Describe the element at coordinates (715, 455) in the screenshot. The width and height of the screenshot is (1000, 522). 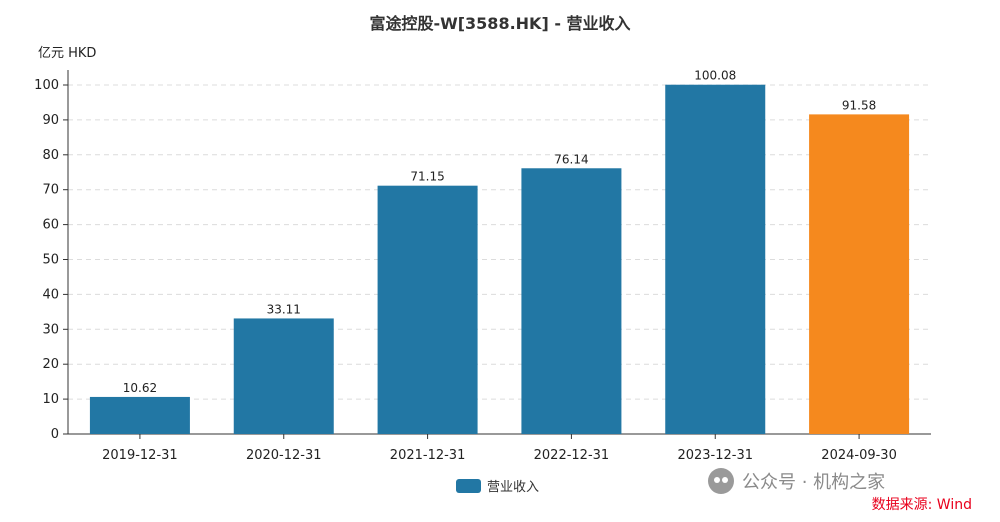
I see `x-tick-label: 2023-12-31` at that location.